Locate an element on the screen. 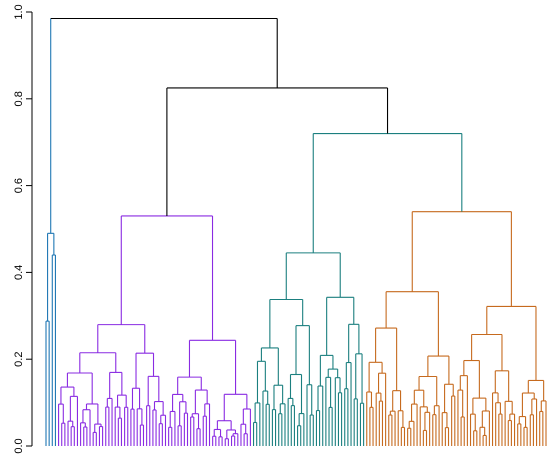 This screenshot has width=550, height=460. y-tick-label: 0.8 is located at coordinates (19, 98).